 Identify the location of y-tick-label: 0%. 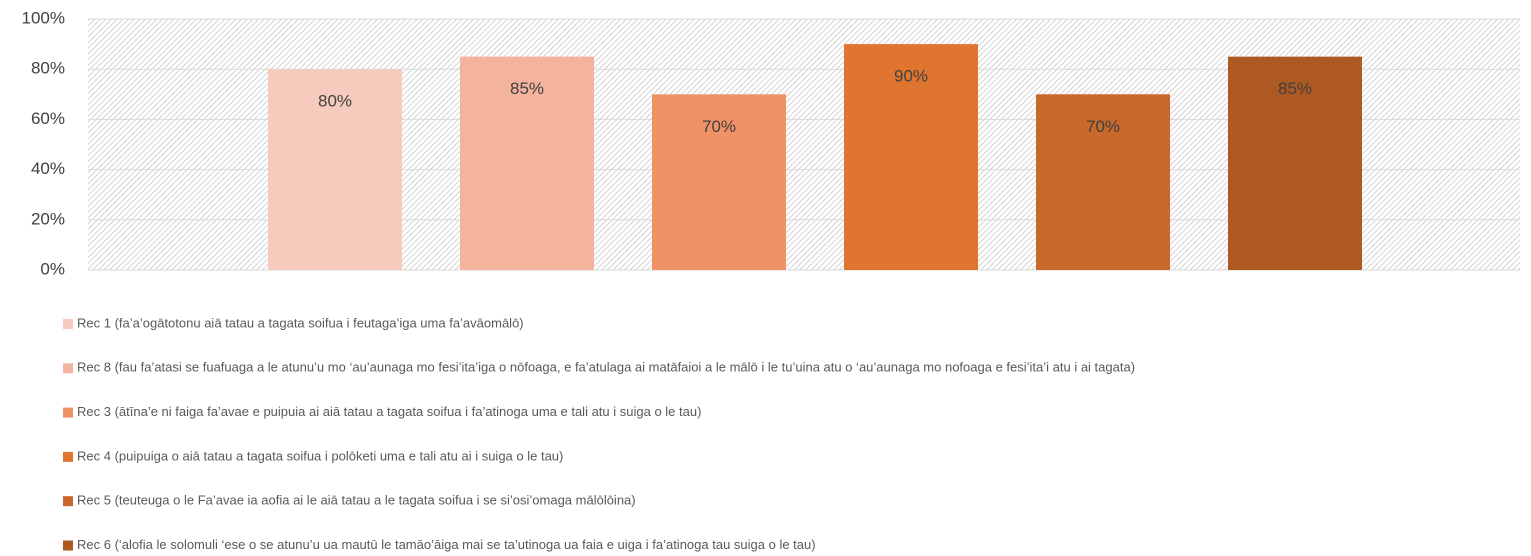
(52, 268).